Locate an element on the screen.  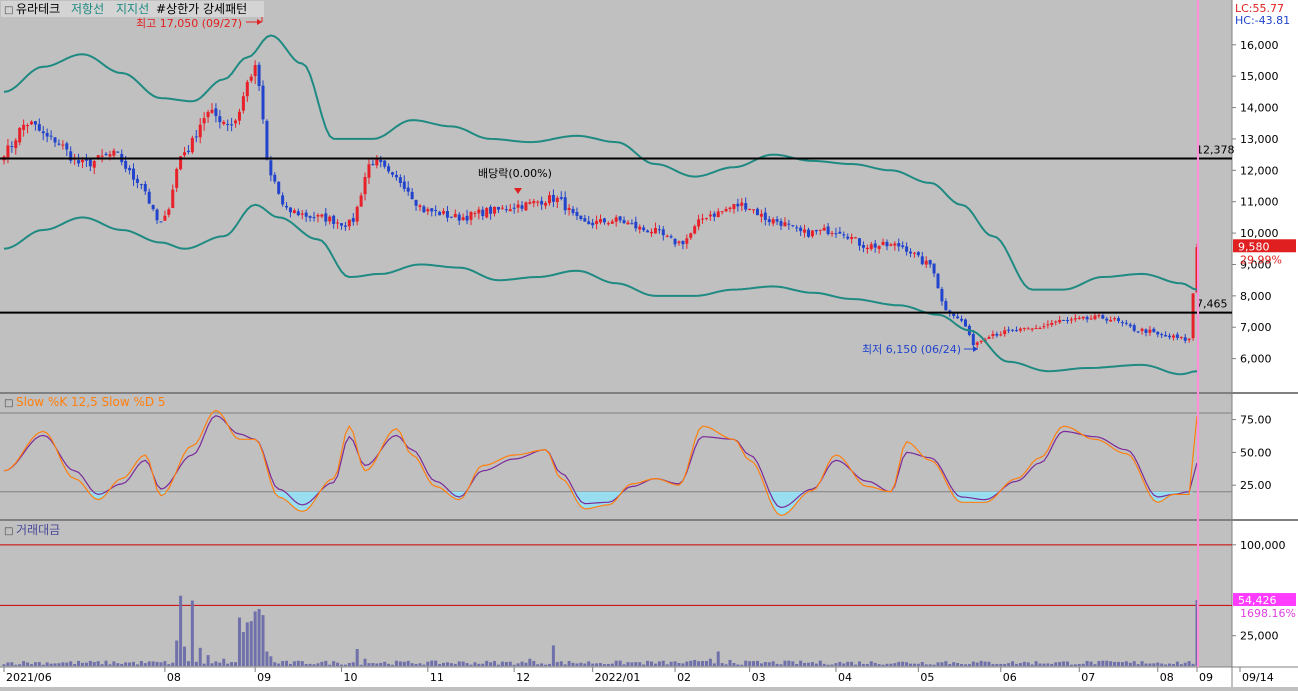
volume-marker: □ is located at coordinates (8, 531).